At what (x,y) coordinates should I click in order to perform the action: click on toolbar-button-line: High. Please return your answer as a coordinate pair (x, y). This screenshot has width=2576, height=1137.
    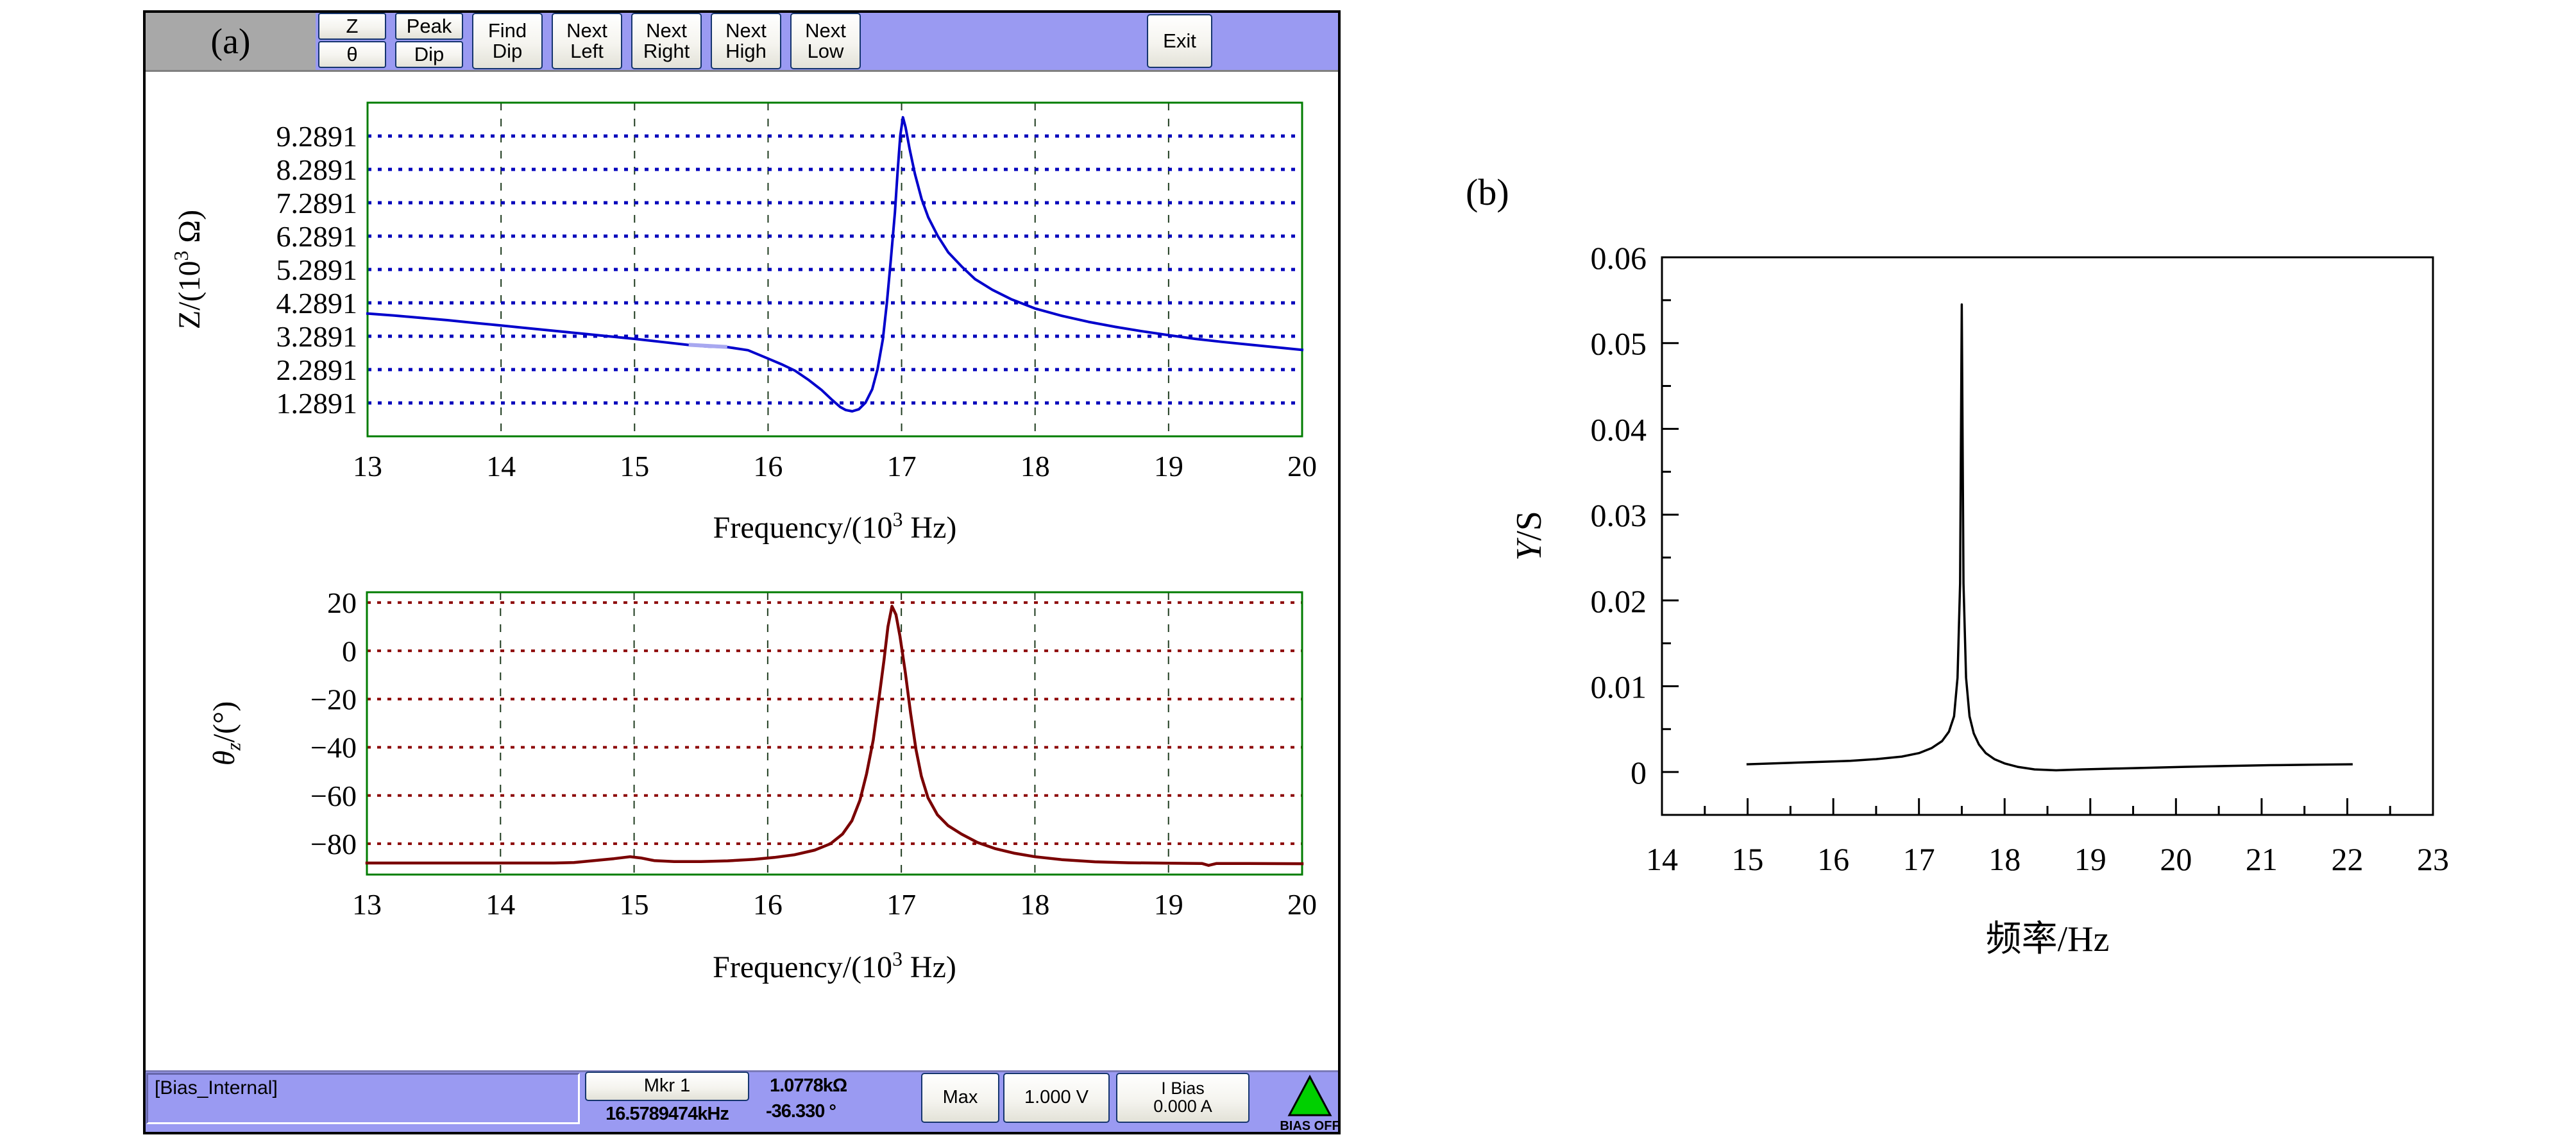
    Looking at the image, I should click on (746, 51).